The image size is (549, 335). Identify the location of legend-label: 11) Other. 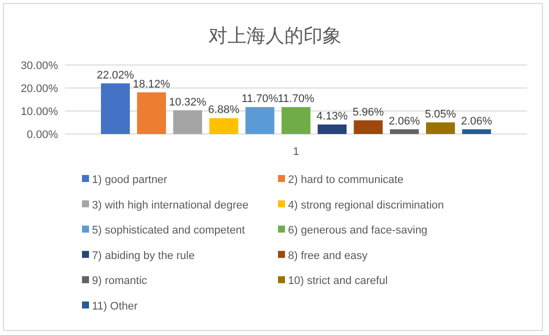
(115, 306).